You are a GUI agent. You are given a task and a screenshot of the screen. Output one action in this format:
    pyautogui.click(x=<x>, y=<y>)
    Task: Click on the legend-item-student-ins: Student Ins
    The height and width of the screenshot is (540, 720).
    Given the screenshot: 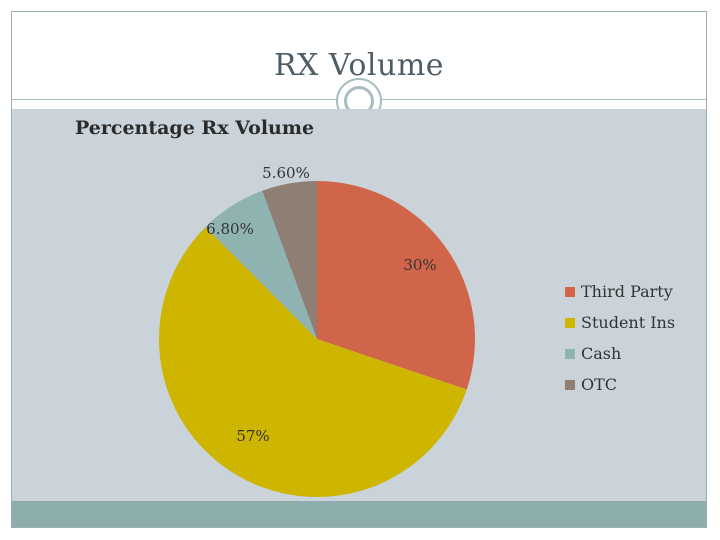 What is the action you would take?
    pyautogui.click(x=620, y=322)
    